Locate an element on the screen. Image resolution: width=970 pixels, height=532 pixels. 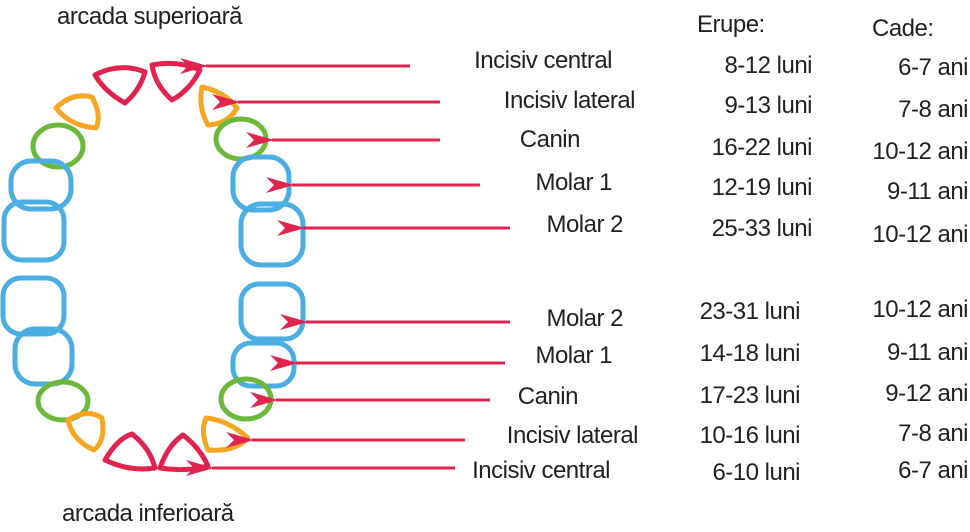
tooth-upper-molar2-right is located at coordinates (272, 234).